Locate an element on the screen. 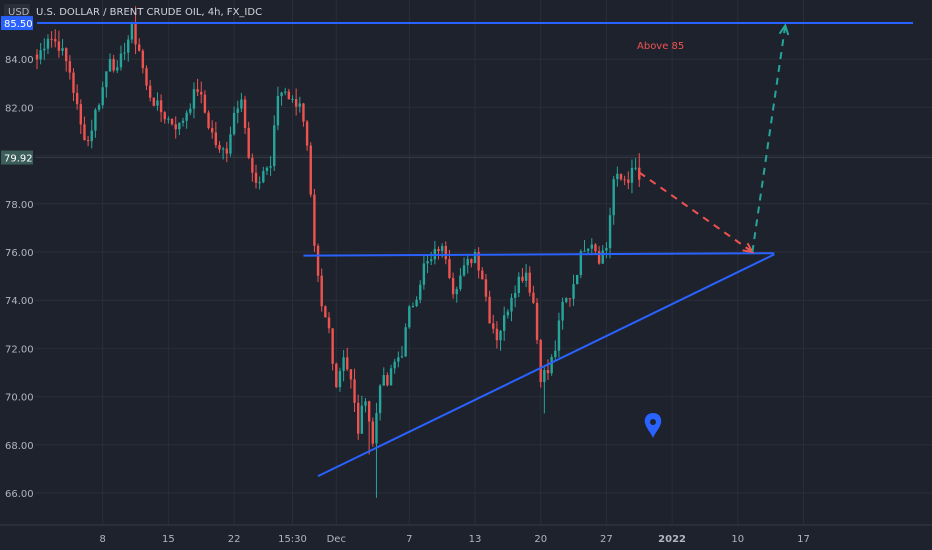 The image size is (932, 550). bearish-projection-line is located at coordinates (695, 212).